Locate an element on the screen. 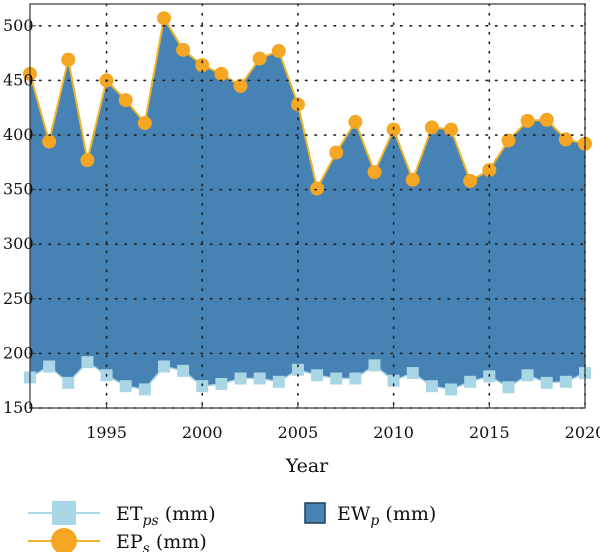 This screenshot has width=600, height=552. legend-ep-label: EPs (mm) is located at coordinates (161, 541).